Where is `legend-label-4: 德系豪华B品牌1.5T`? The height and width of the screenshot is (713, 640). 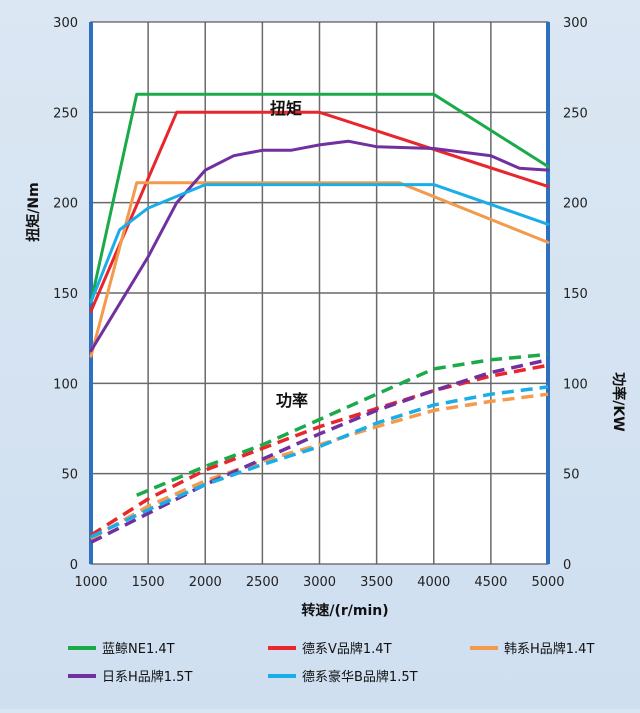 legend-label-4: 德系豪华B品牌1.5T is located at coordinates (360, 677).